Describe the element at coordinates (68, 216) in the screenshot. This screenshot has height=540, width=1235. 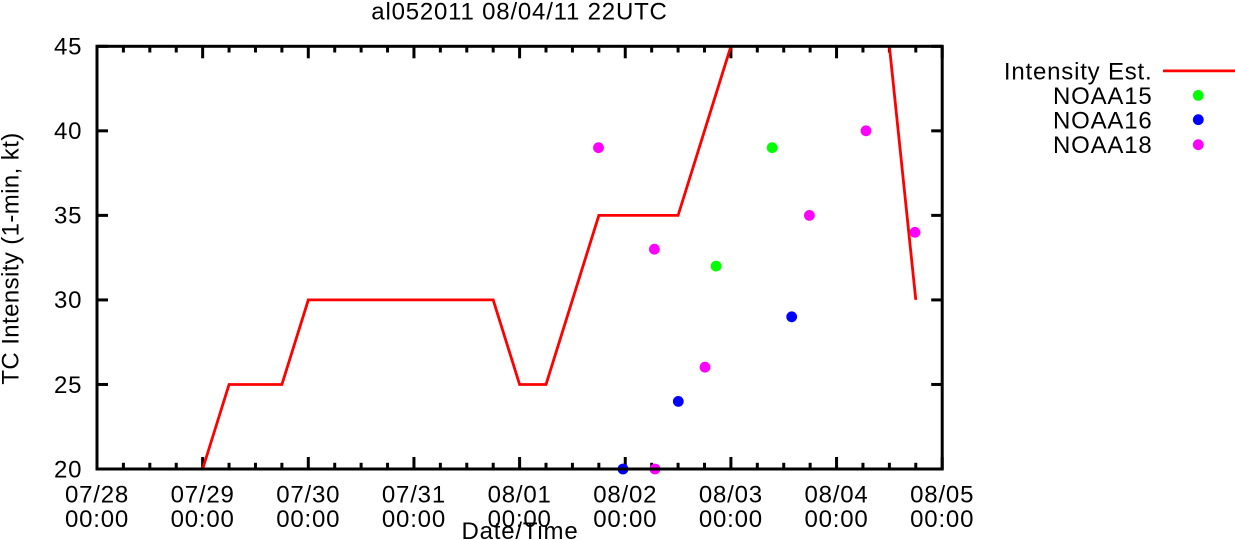
I see `svg-text: 35` at that location.